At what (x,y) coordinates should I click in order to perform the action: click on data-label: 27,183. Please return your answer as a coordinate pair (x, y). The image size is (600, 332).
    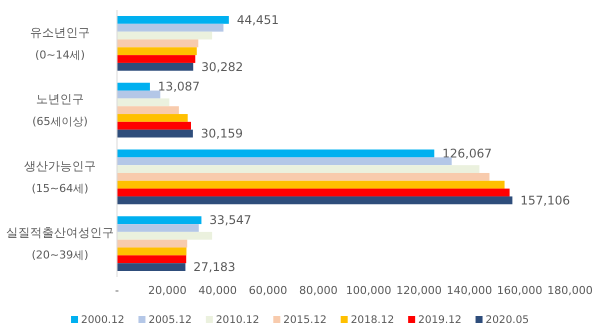
    Looking at the image, I should click on (214, 267).